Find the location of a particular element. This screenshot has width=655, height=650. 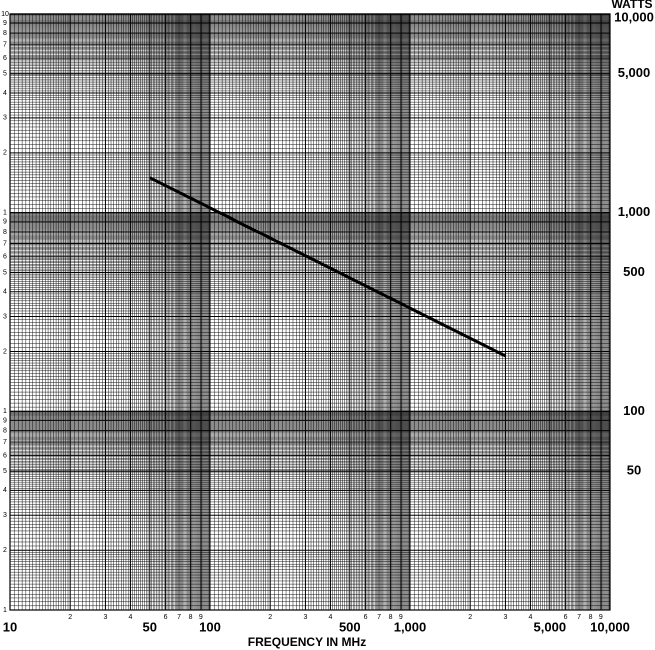

y-tick-label: 100 is located at coordinates (634, 410).